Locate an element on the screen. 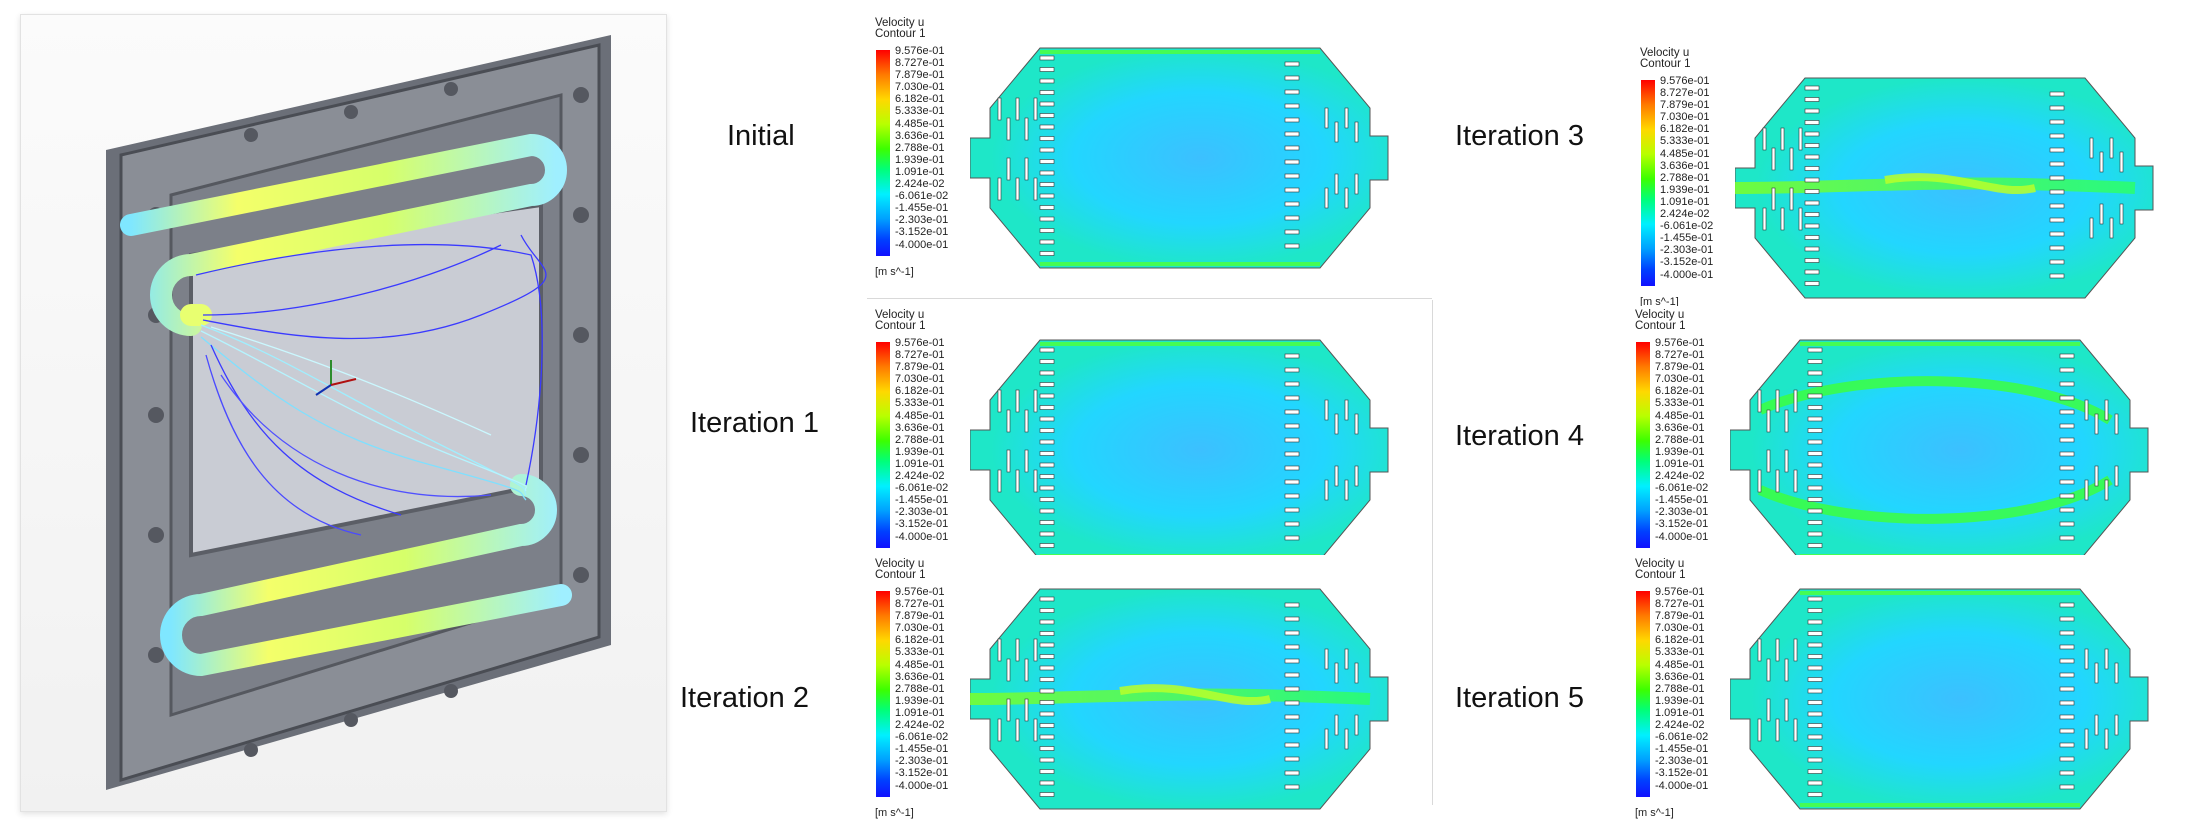 This screenshot has height=838, width=2203. column-divider is located at coordinates (1432, 552).